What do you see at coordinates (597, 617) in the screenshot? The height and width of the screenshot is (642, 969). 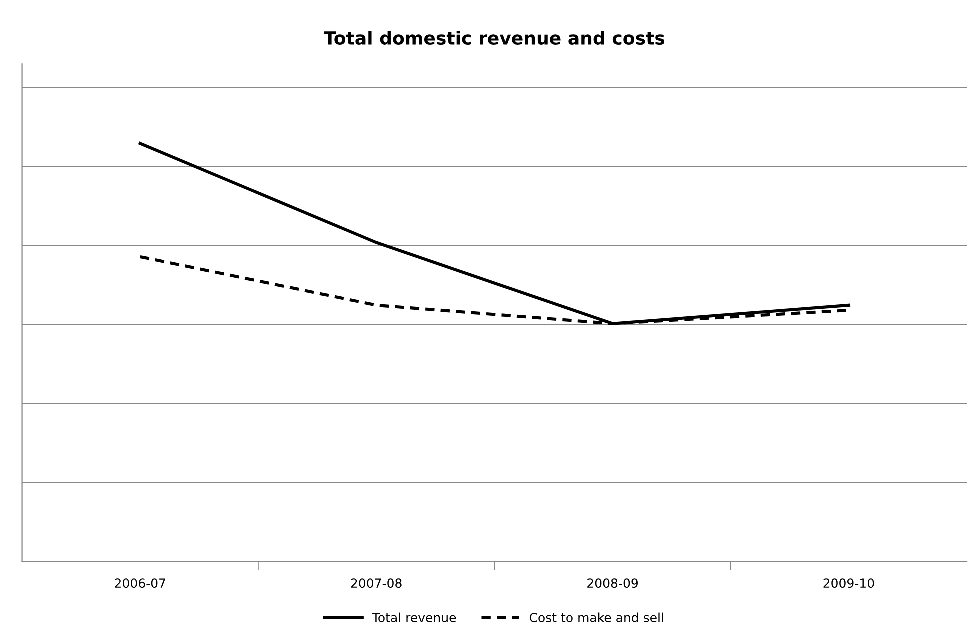 I see `legend-label: Cost to make and sell` at bounding box center [597, 617].